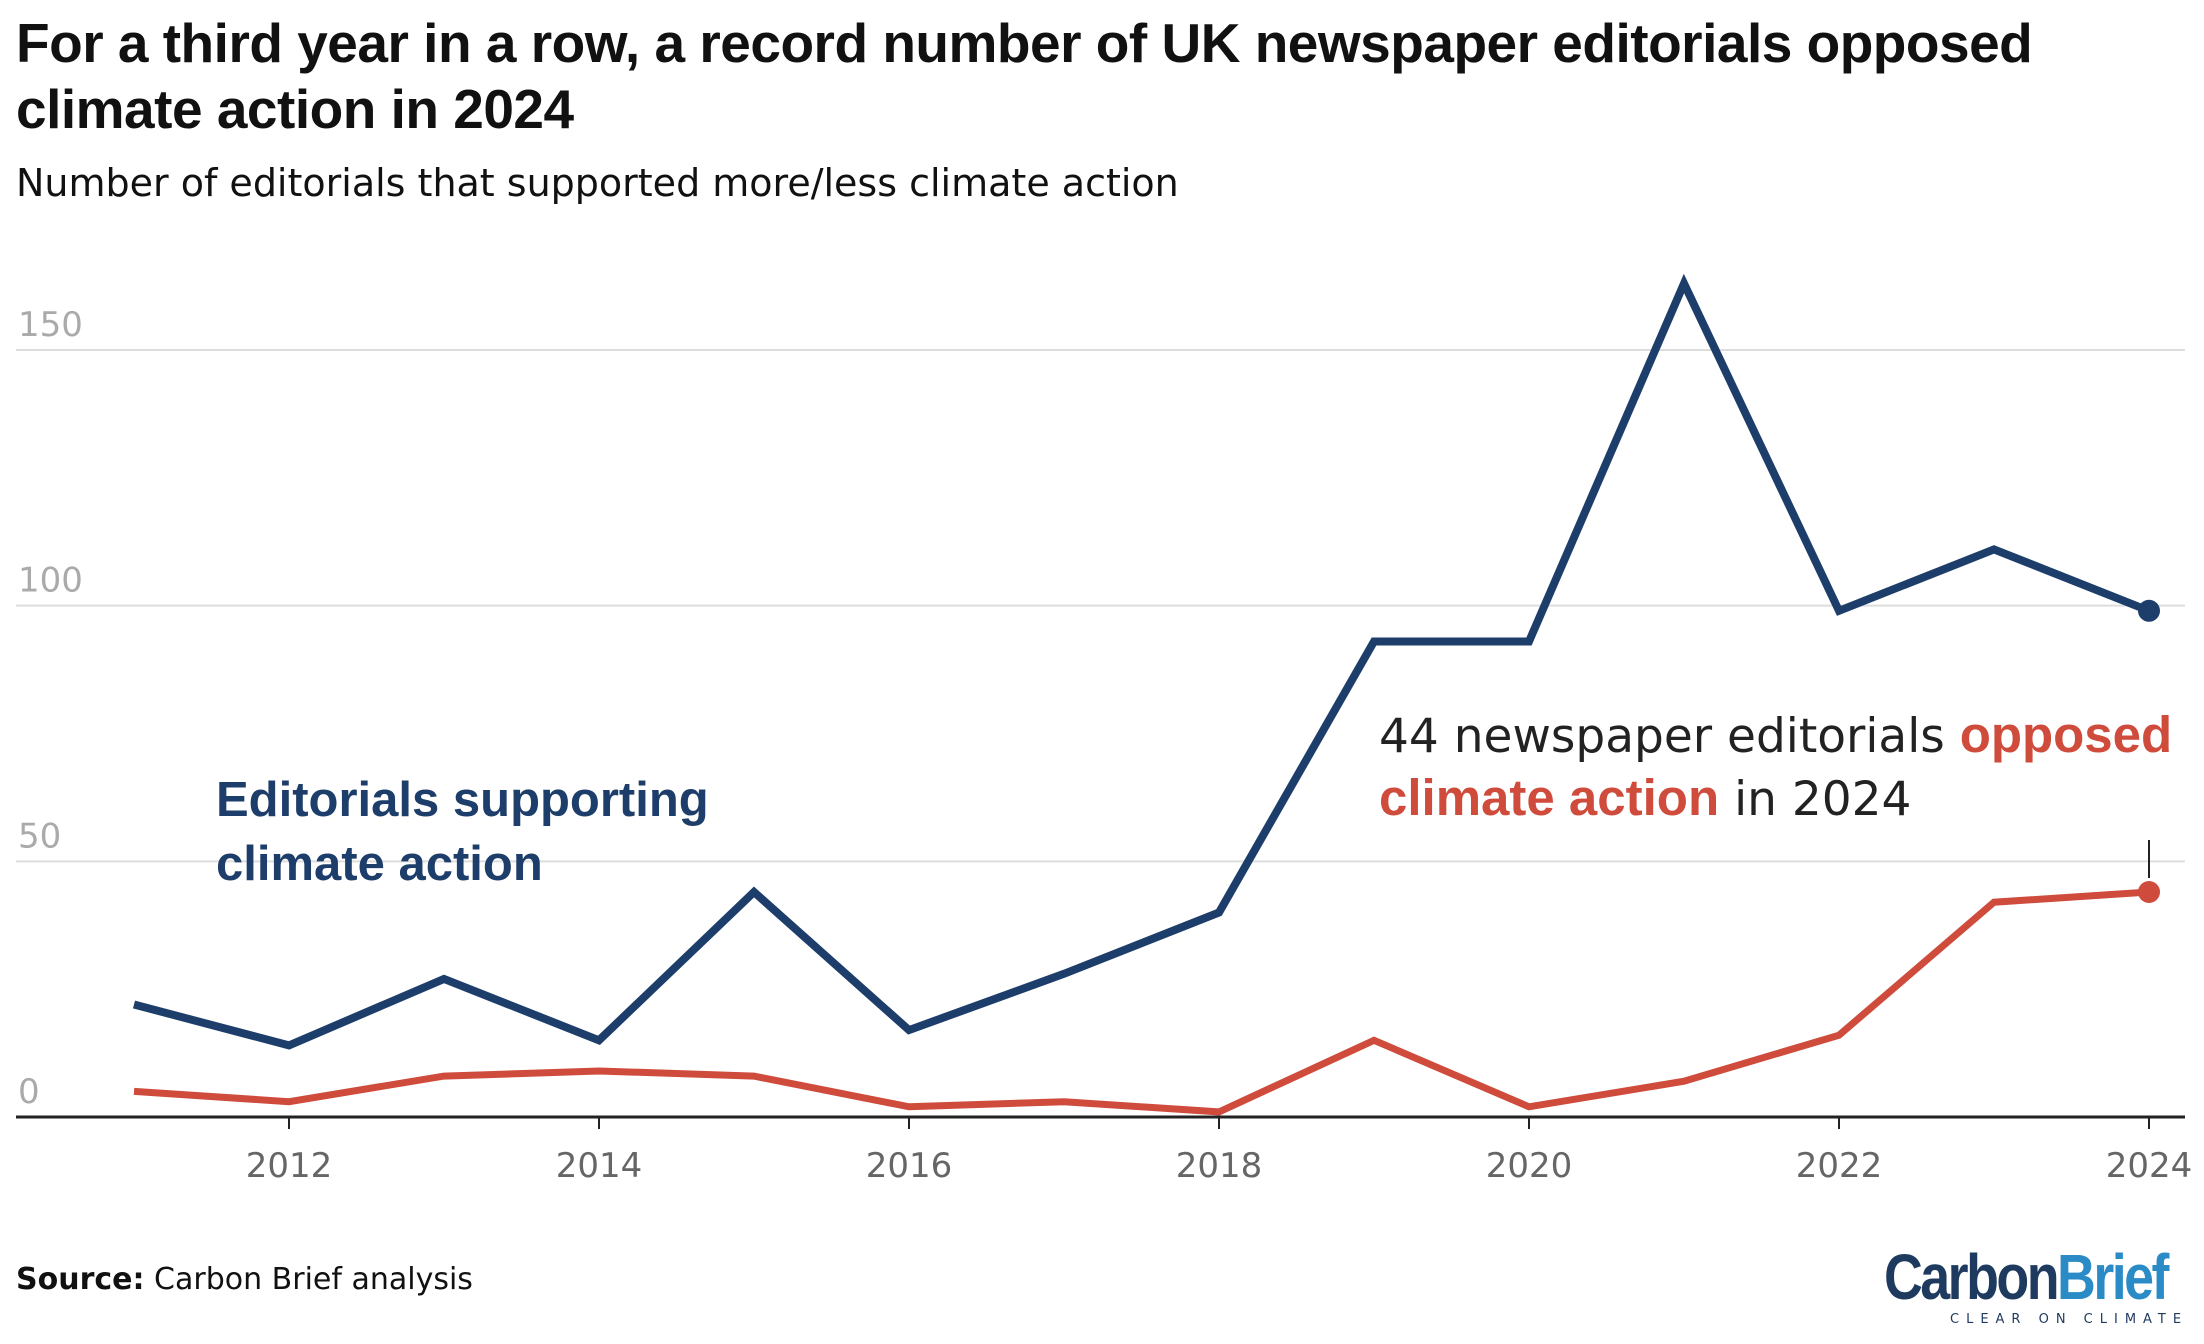  I want to click on logo-tagline: CLEAR ON CLIMATE, so click(2069, 1319).